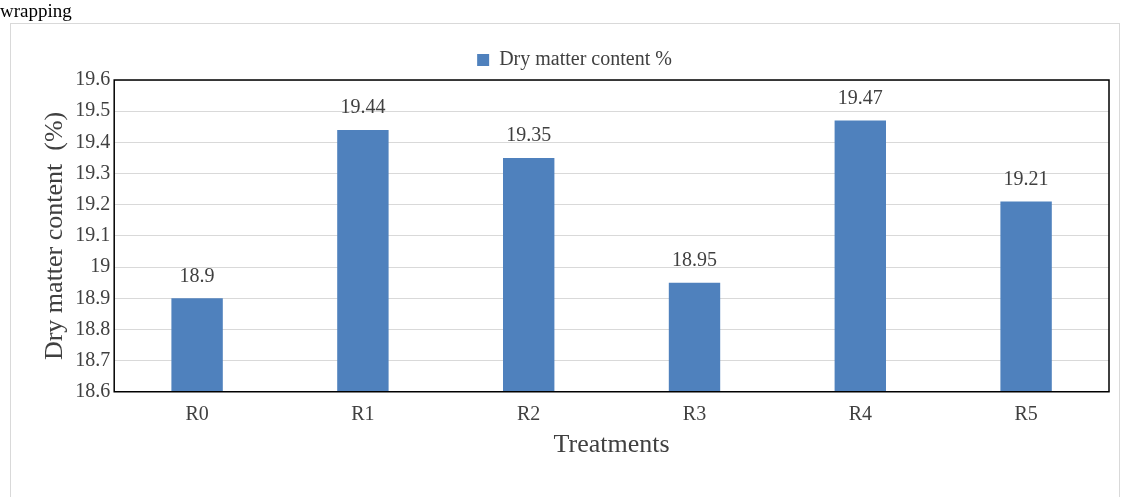 This screenshot has width=1125, height=497. What do you see at coordinates (93, 234) in the screenshot?
I see `y-tick-label: 19.1` at bounding box center [93, 234].